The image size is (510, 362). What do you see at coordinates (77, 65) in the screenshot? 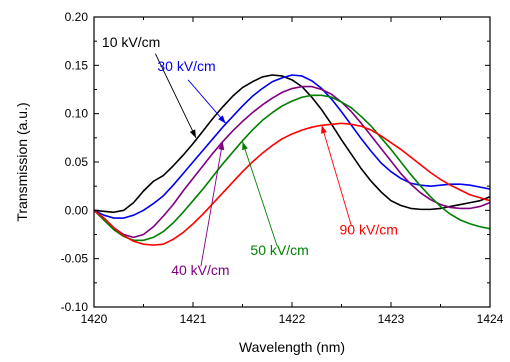
I see `y-tick-label: 0.15` at bounding box center [77, 65].